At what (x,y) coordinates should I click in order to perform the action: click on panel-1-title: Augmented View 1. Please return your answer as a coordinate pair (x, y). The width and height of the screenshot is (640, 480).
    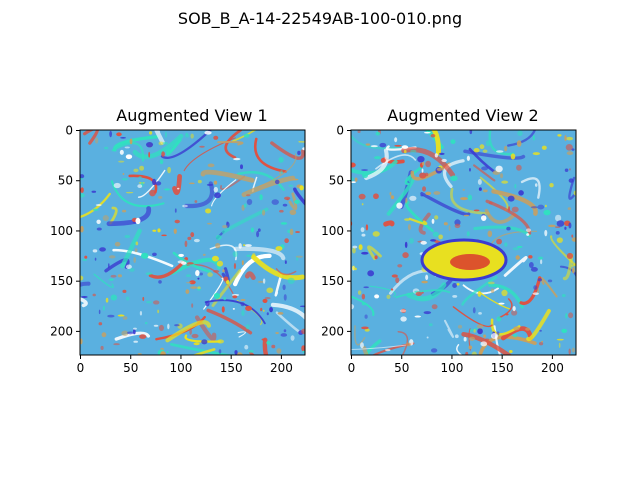
    Looking at the image, I should click on (191, 115).